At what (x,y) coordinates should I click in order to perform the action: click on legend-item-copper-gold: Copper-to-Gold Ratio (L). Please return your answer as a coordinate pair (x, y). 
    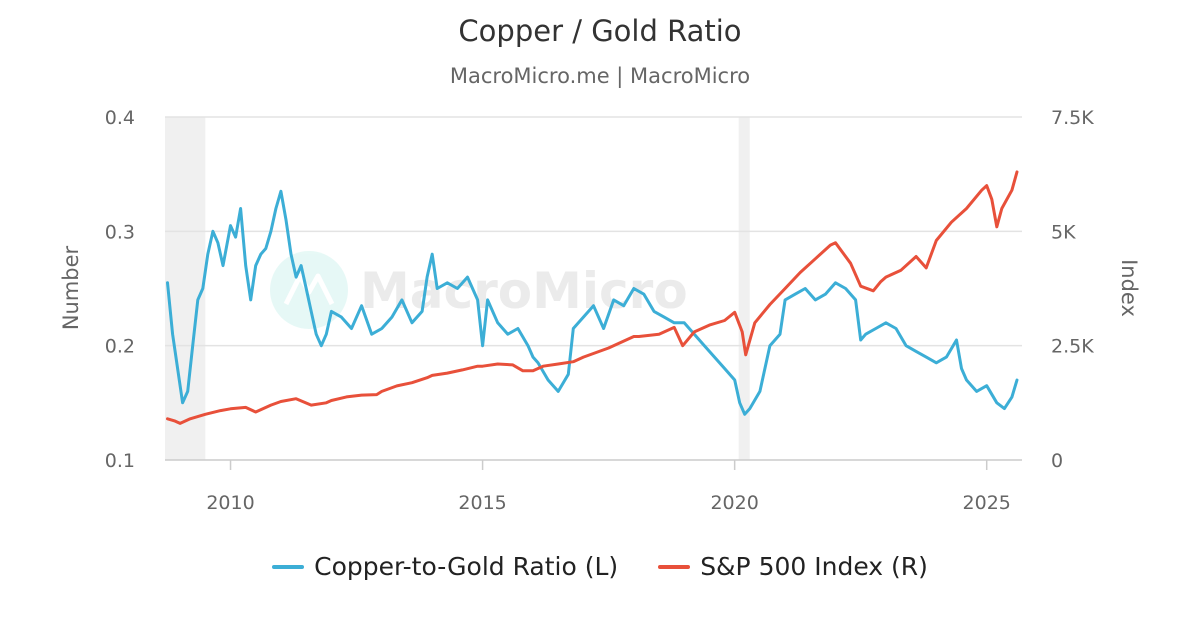
    Looking at the image, I should click on (445, 566).